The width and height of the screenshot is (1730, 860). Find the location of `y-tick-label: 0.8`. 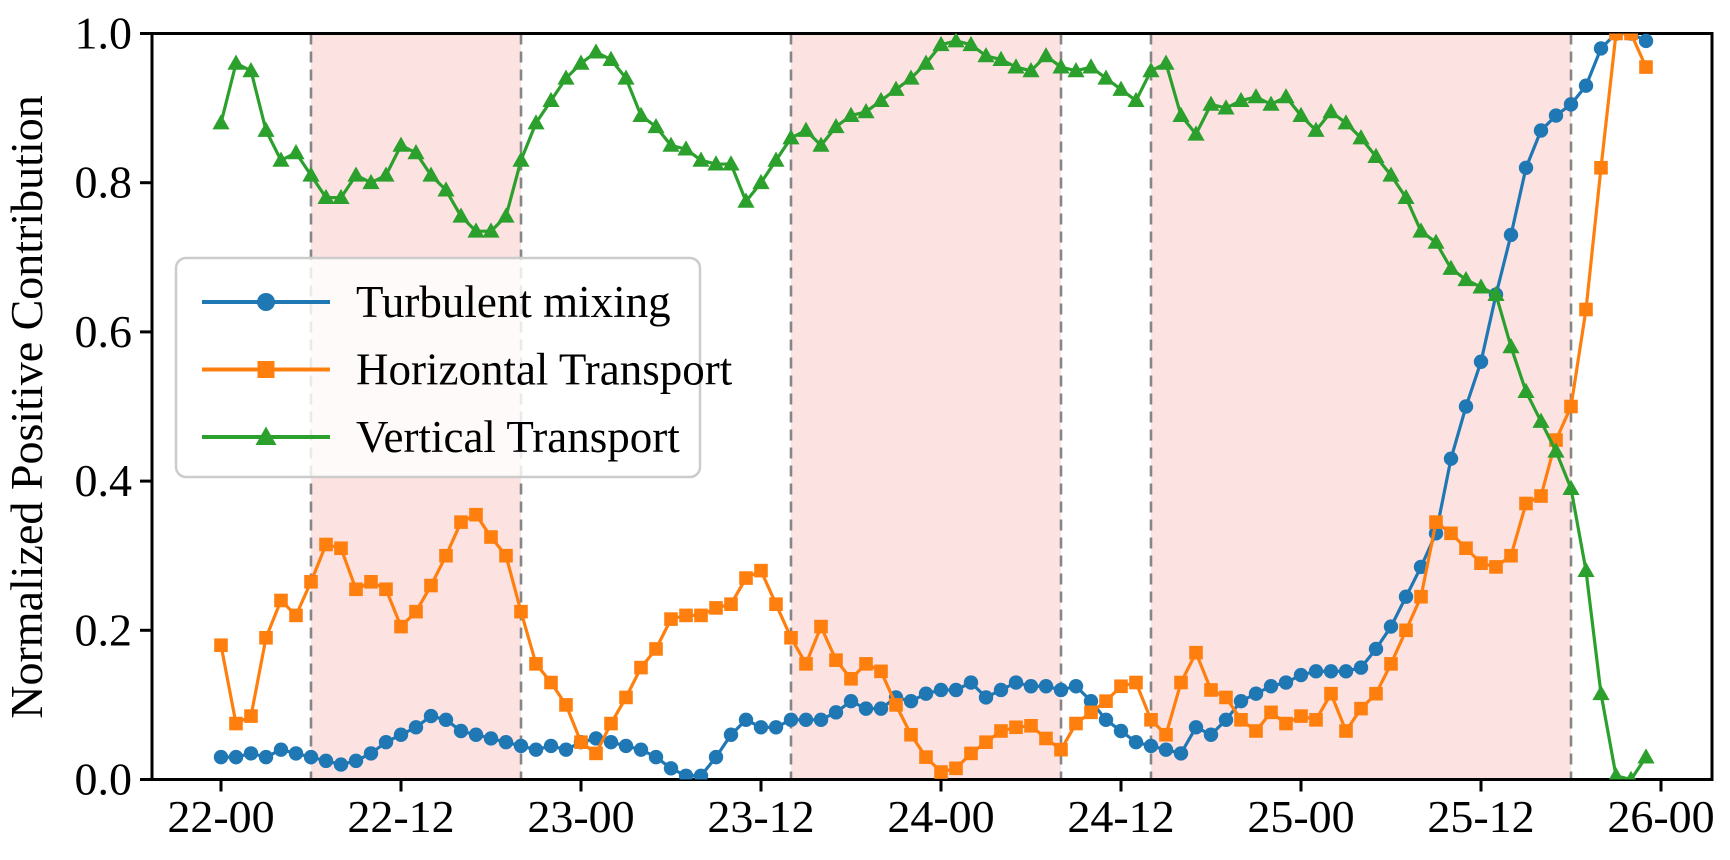

y-tick-label: 0.8 is located at coordinates (104, 182).